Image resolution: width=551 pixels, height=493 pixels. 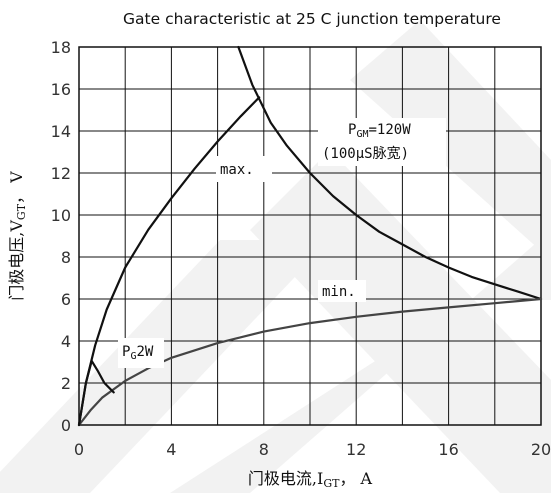 What do you see at coordinates (356, 449) in the screenshot?
I see `x-tick-label: 12` at bounding box center [356, 449].